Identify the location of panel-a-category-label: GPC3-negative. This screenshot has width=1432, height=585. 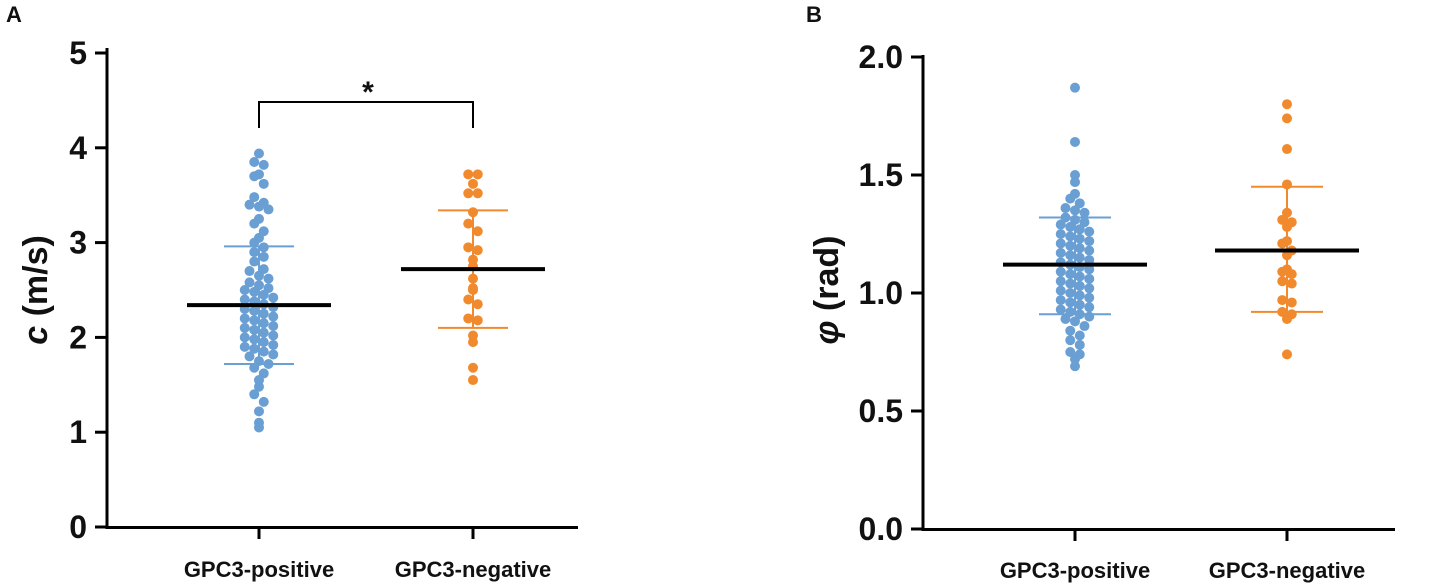
(473, 569).